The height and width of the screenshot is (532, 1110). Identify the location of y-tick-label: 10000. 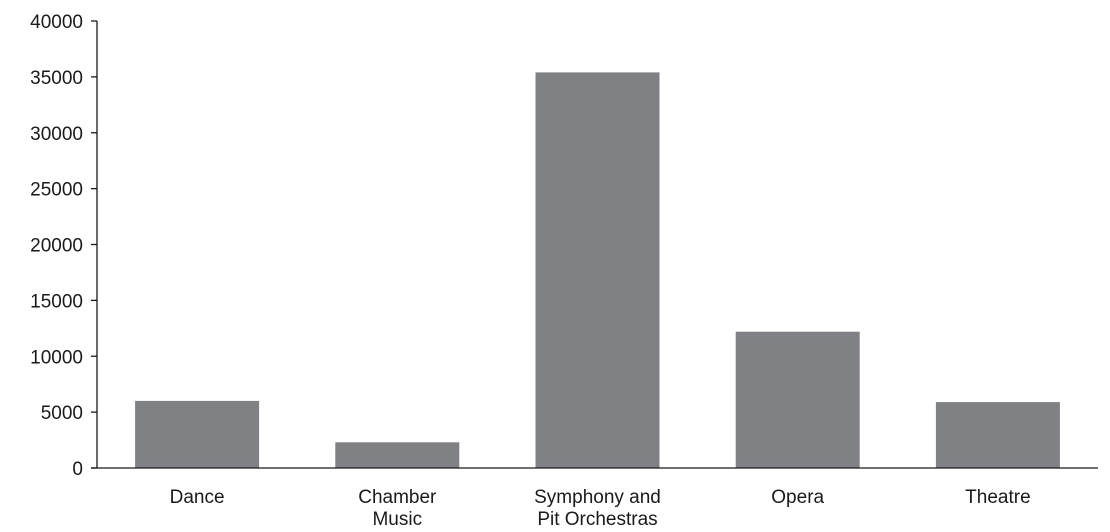
(56, 357).